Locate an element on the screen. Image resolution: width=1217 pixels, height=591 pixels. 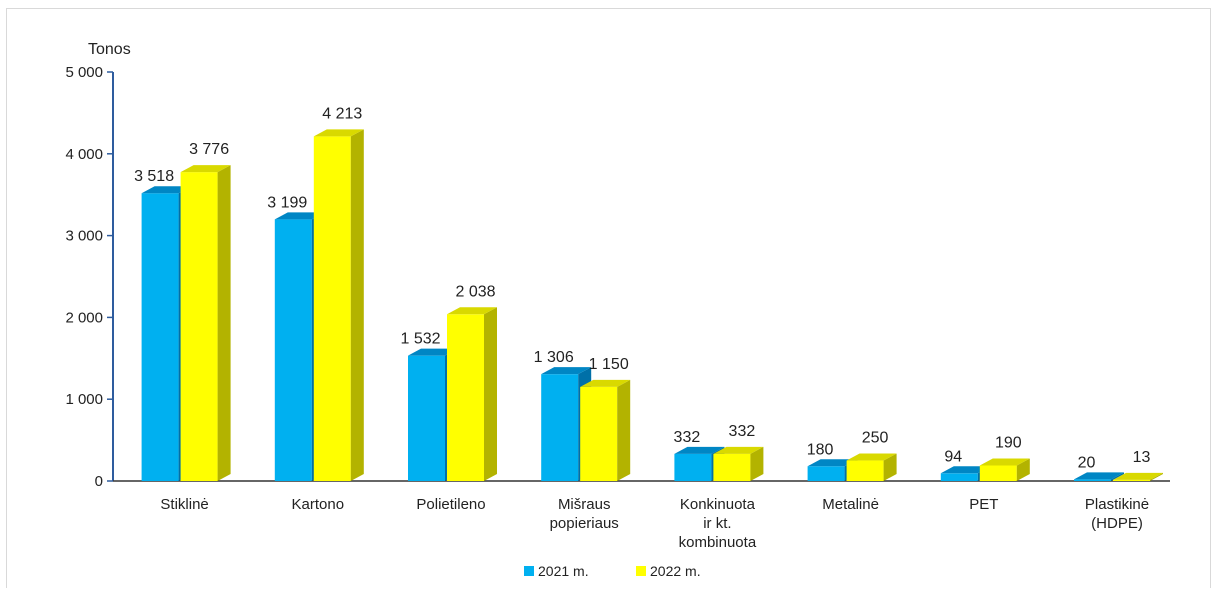
data-label-2022: 13 is located at coordinates (1142, 457).